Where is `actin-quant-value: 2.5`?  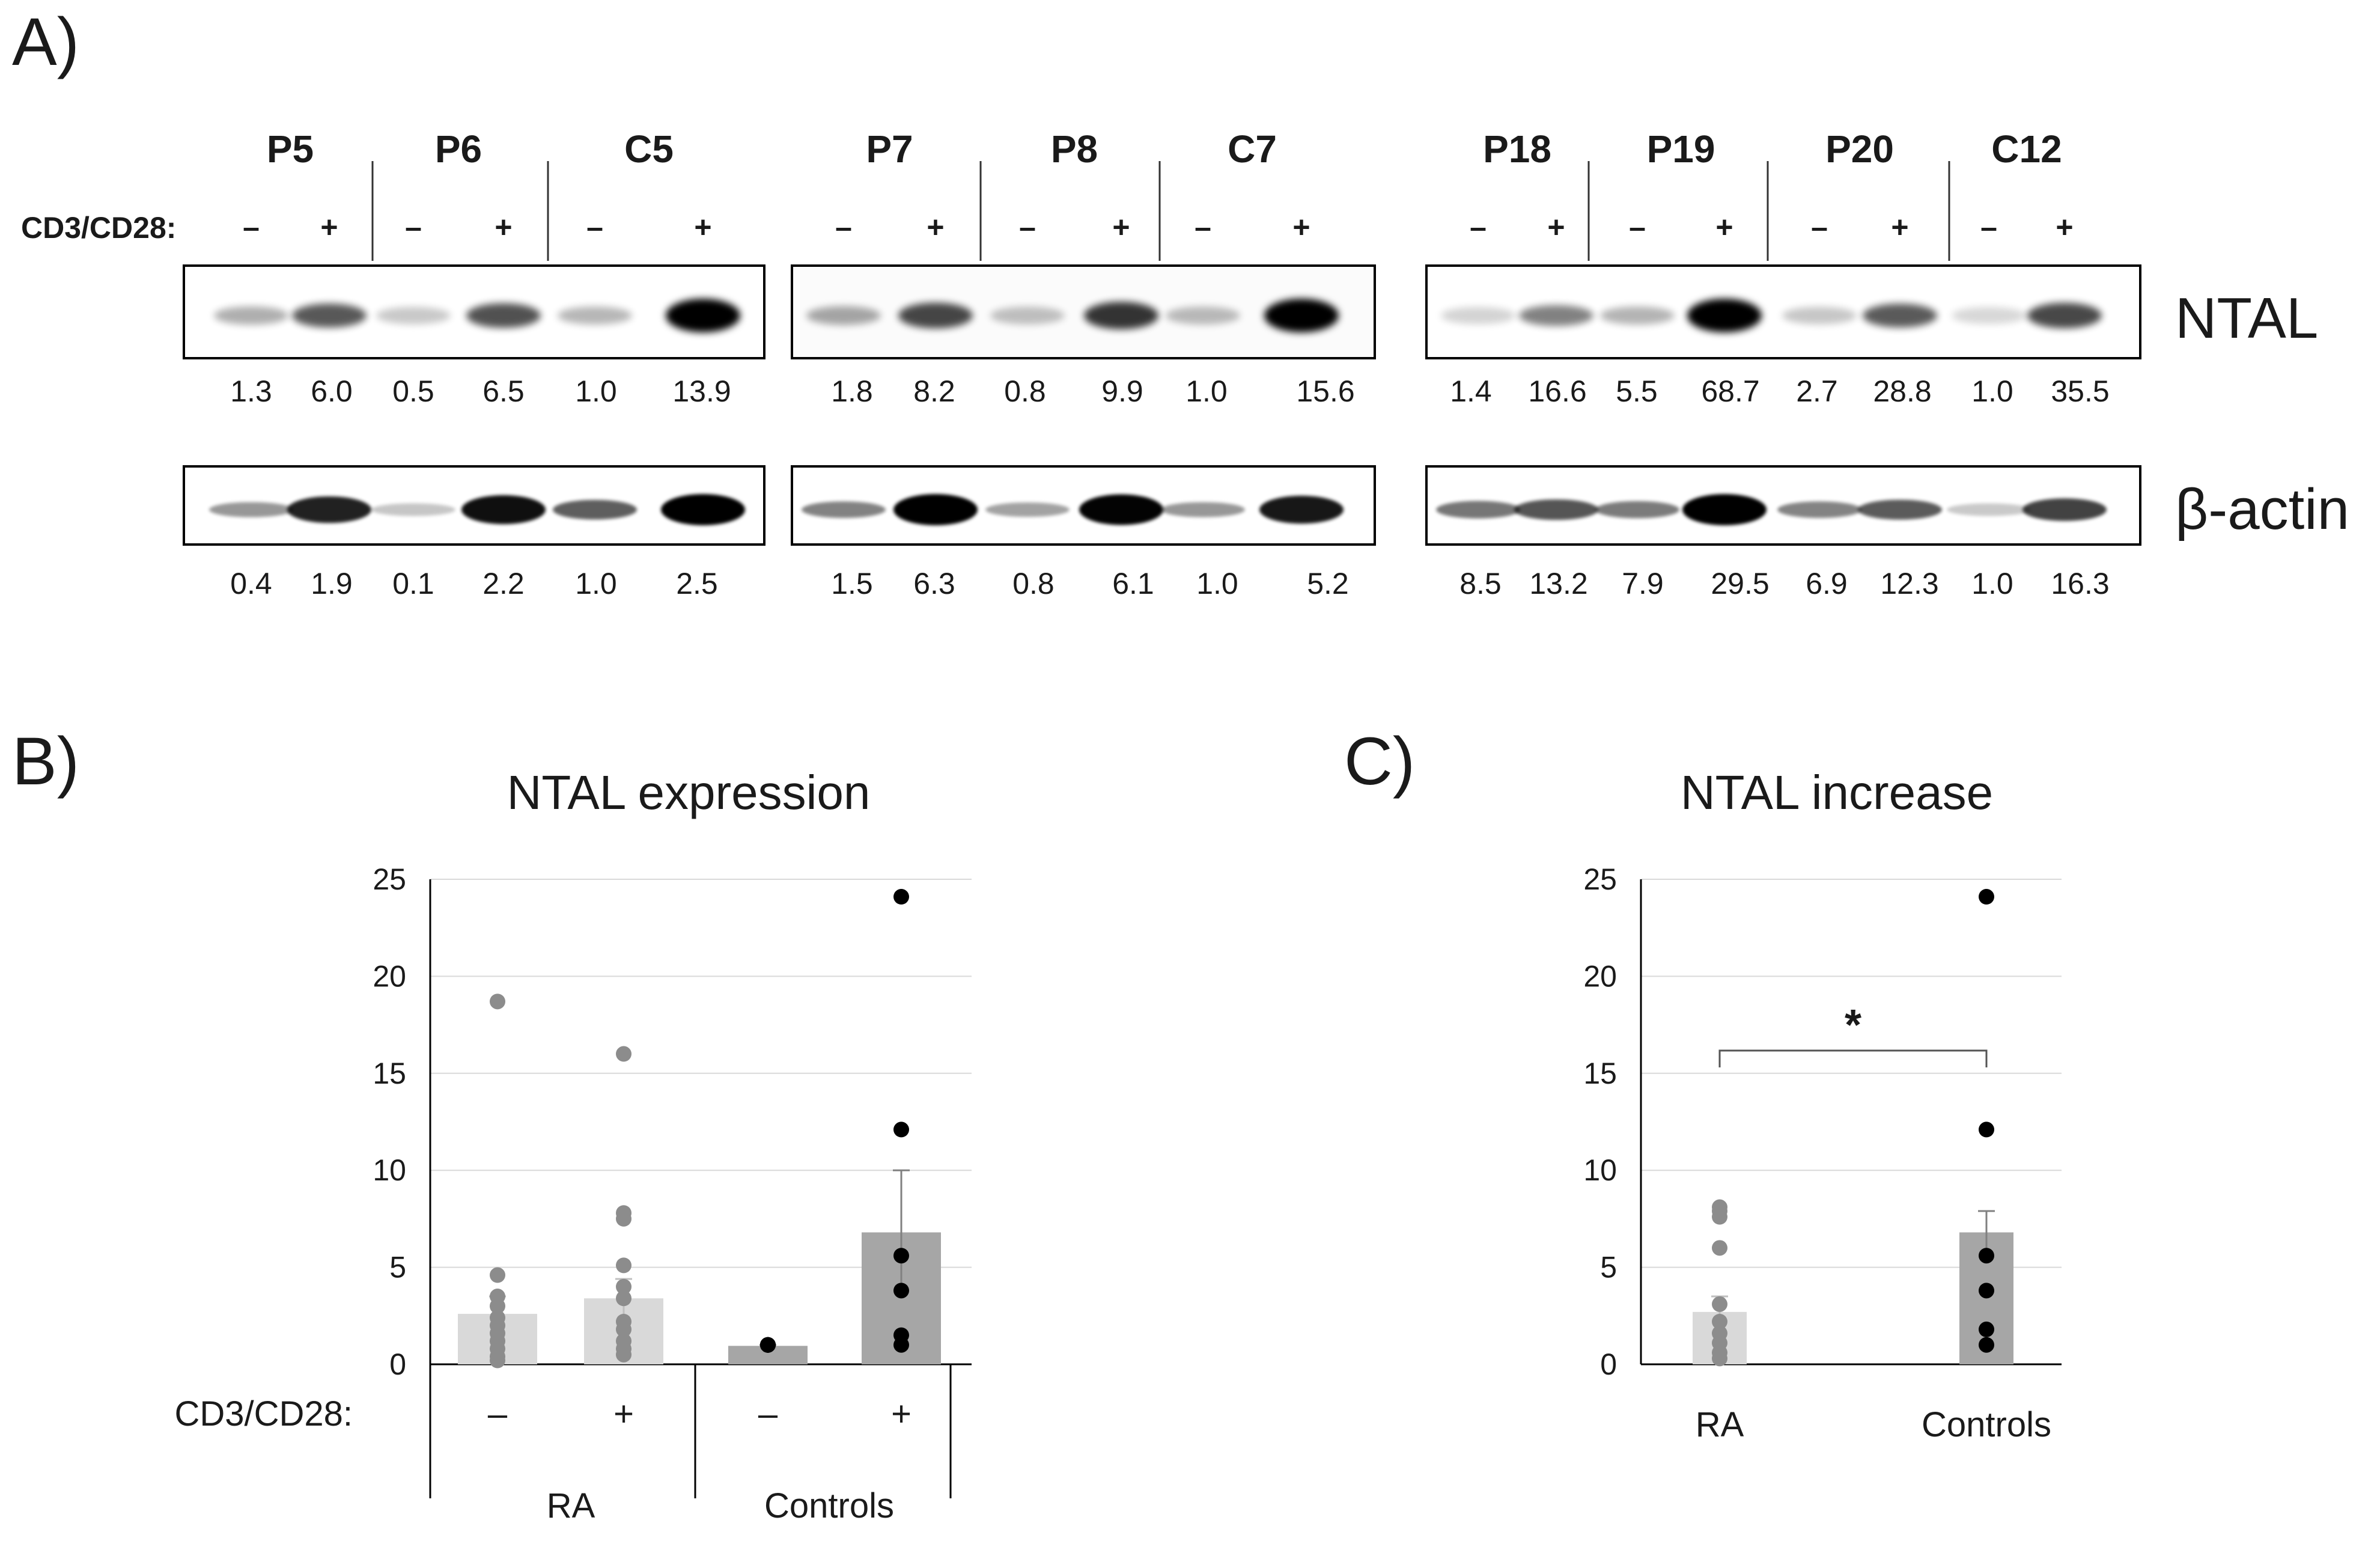 actin-quant-value: 2.5 is located at coordinates (697, 583).